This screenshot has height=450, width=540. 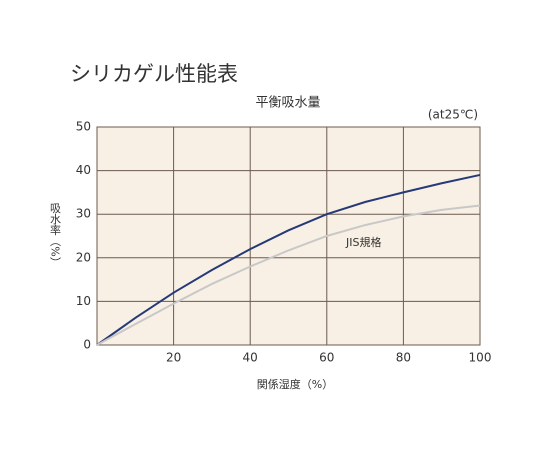 I want to click on y-tick-label: 10, so click(x=83, y=301).